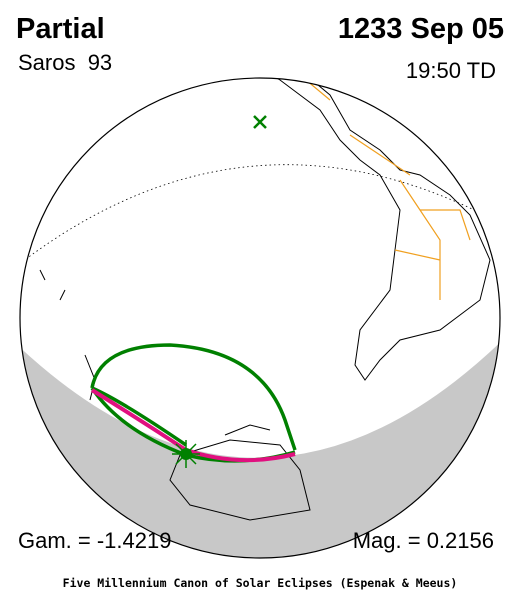 The height and width of the screenshot is (600, 520). What do you see at coordinates (60, 29) in the screenshot?
I see `title: Partial` at bounding box center [60, 29].